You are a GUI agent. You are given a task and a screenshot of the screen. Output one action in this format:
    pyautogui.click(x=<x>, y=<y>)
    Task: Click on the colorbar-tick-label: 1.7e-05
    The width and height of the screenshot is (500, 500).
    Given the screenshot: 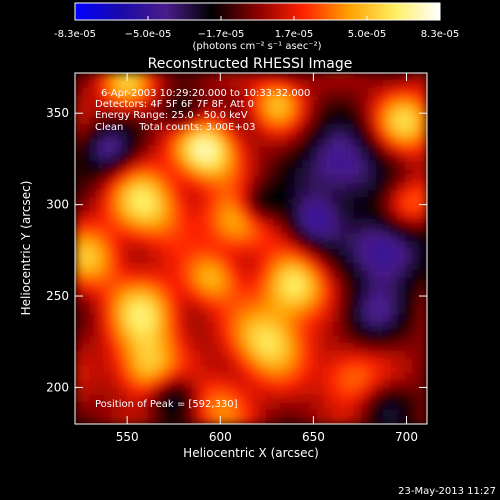 What is the action you would take?
    pyautogui.click(x=294, y=34)
    